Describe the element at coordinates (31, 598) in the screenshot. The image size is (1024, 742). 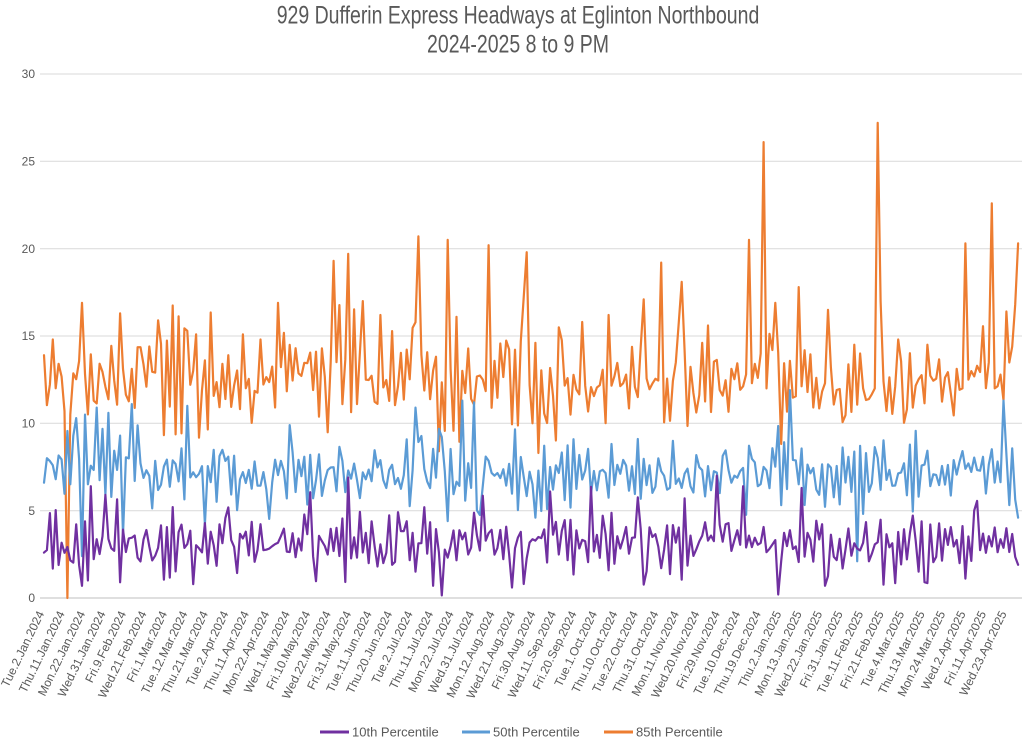
I see `svg-text: 0` at that location.